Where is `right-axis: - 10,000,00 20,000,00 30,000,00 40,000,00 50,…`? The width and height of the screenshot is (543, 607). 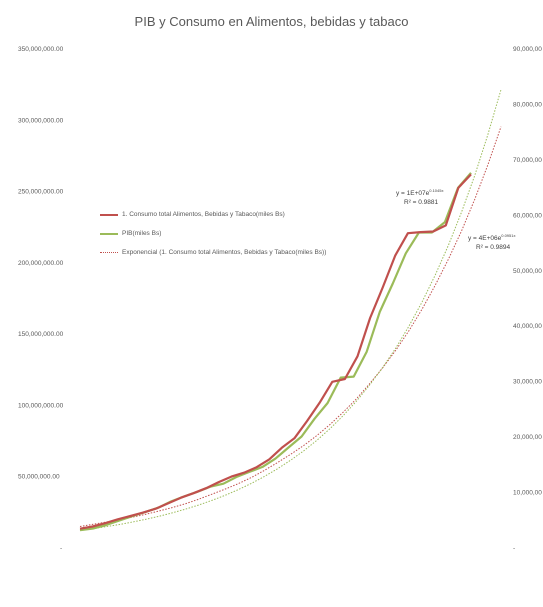
right-axis: - 10,000,00 20,000,00 30,000,00 40,000,00 50,… is located at coordinates (527, 299).